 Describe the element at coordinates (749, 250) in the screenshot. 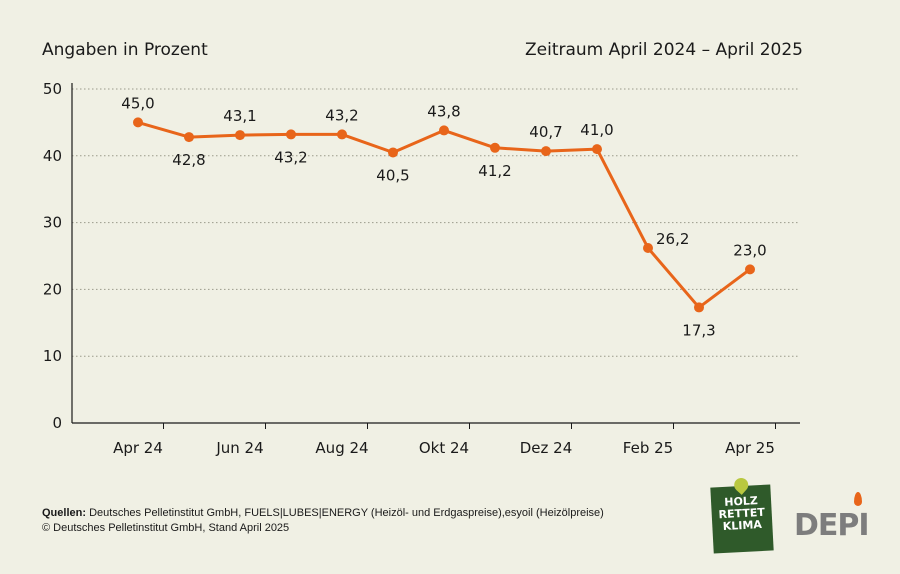

I see `data-label: 23,0` at that location.